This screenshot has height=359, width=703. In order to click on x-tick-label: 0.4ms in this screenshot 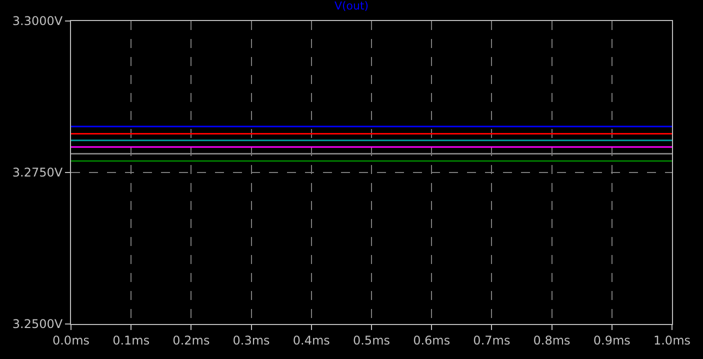, I will do `click(311, 340)`.